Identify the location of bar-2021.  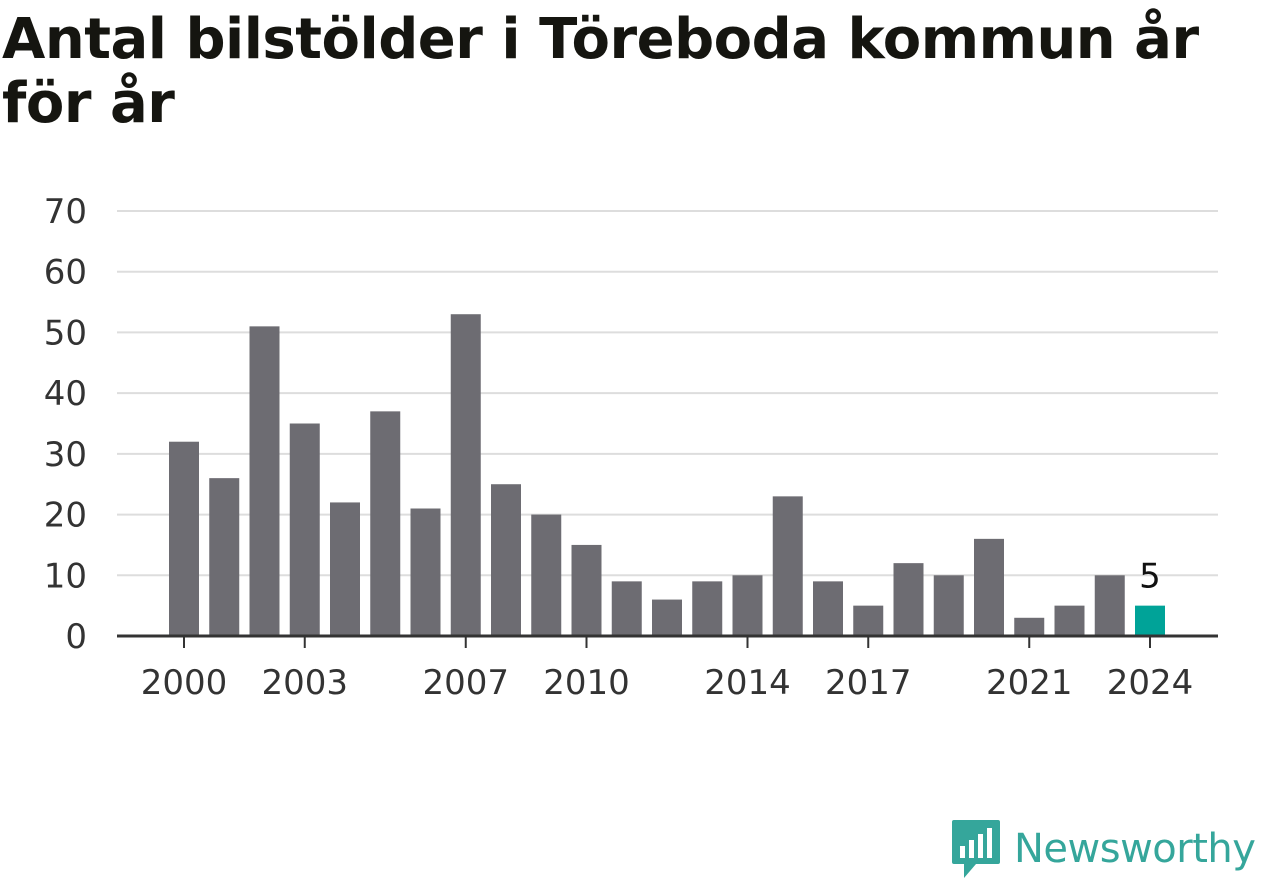
(1029, 626).